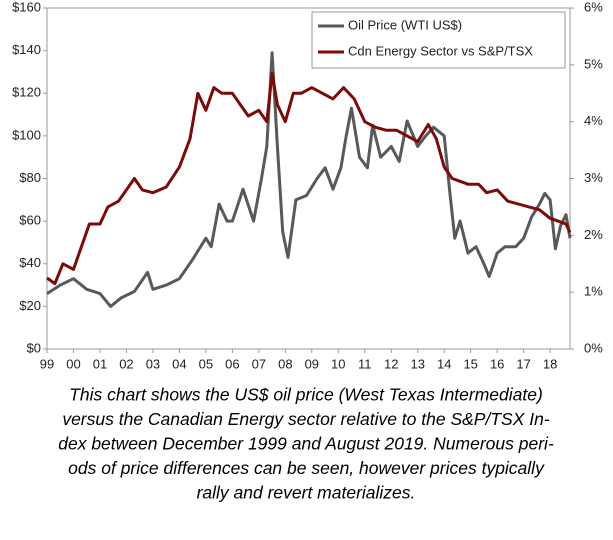 The height and width of the screenshot is (540, 613). I want to click on y2-tick-label: 3%, so click(593, 177).